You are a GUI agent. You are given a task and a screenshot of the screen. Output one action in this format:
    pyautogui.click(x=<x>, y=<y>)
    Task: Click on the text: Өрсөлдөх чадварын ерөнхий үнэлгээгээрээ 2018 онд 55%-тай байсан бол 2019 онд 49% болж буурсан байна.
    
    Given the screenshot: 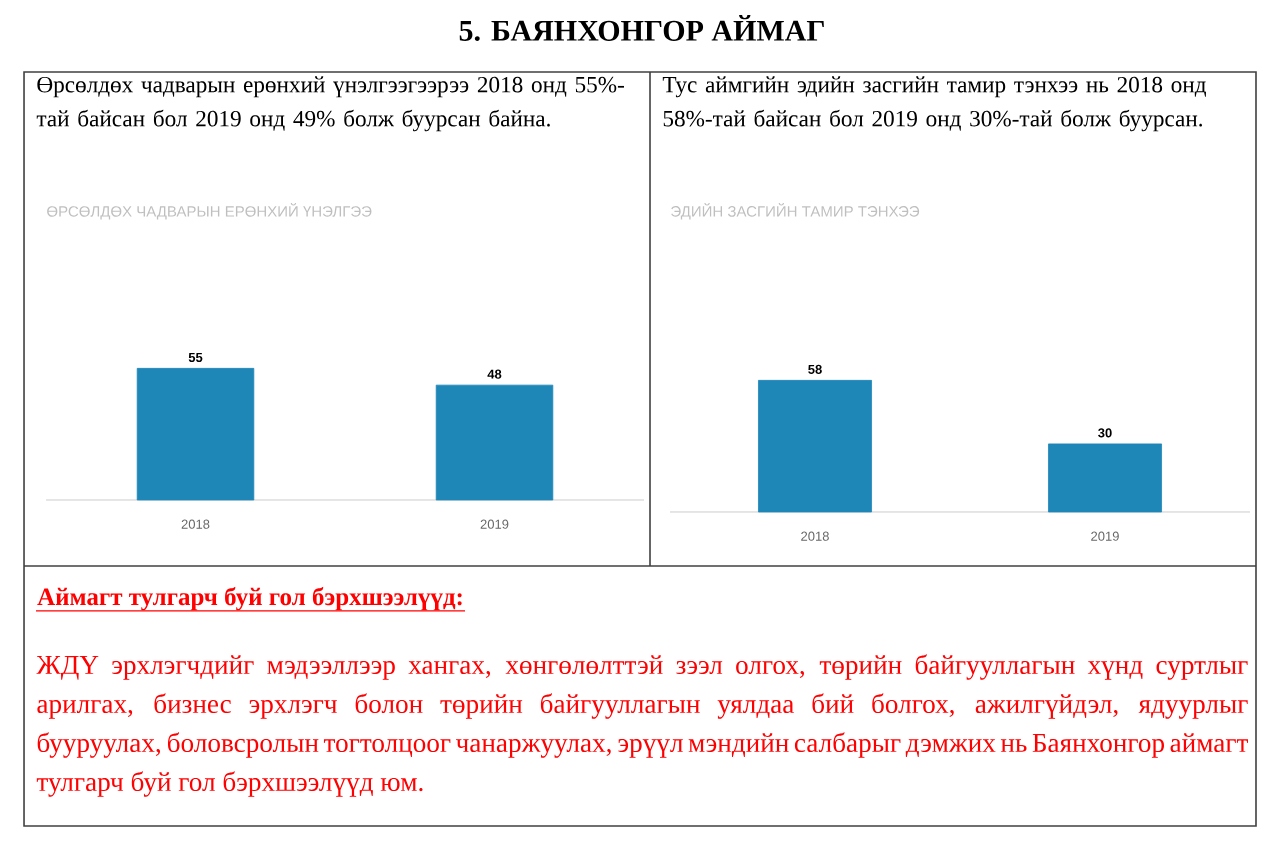 What is the action you would take?
    pyautogui.click(x=330, y=104)
    